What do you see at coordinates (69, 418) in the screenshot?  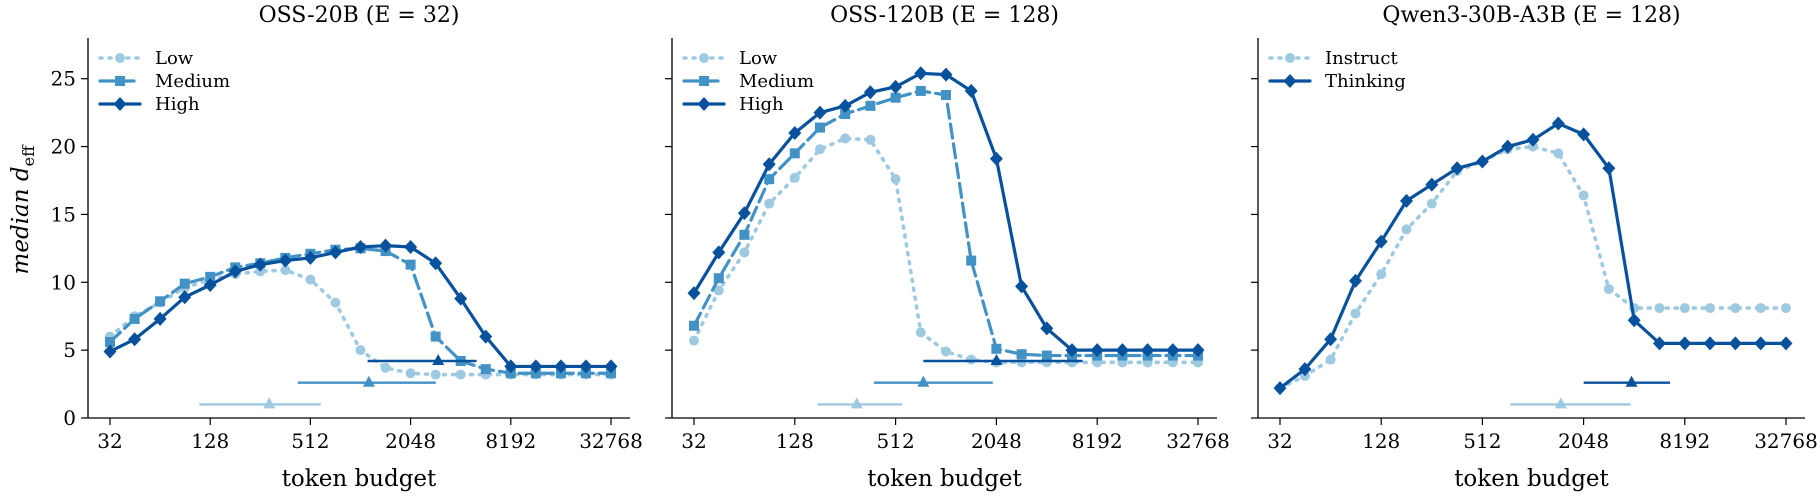 I see `y-tick-label: 0` at bounding box center [69, 418].